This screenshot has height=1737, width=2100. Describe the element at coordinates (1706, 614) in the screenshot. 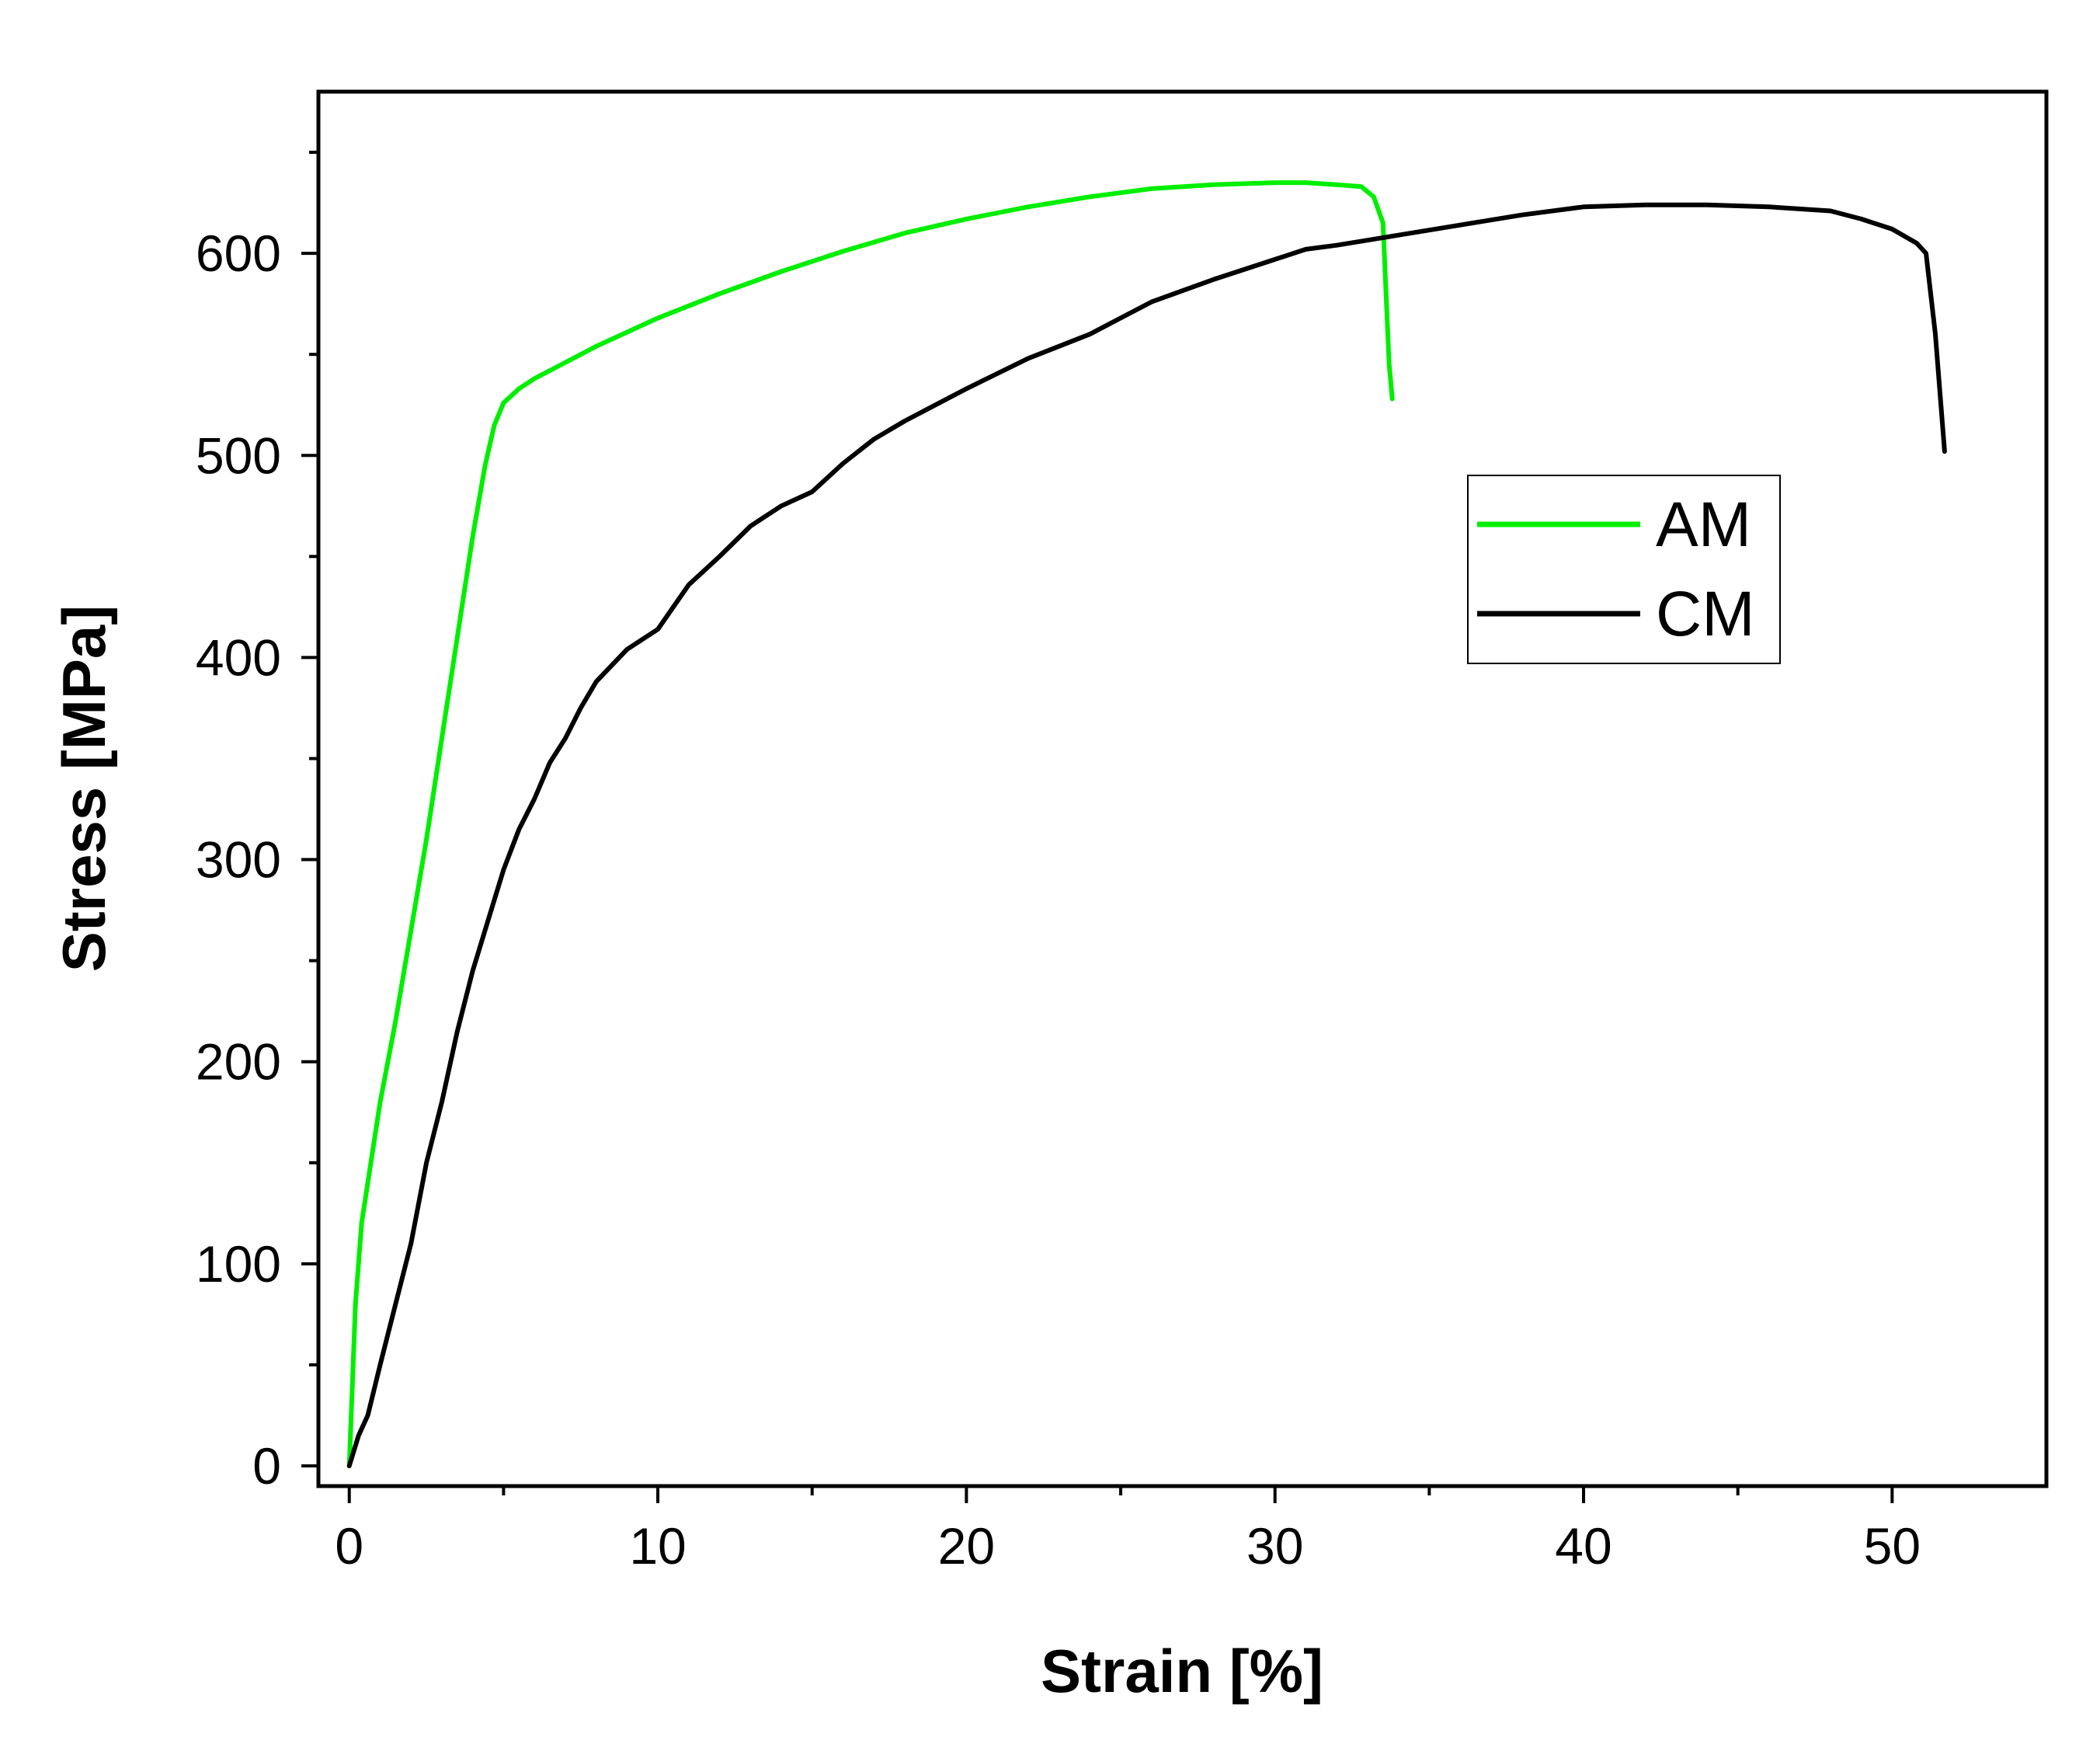

I see `legend-label-cm: CM` at that location.